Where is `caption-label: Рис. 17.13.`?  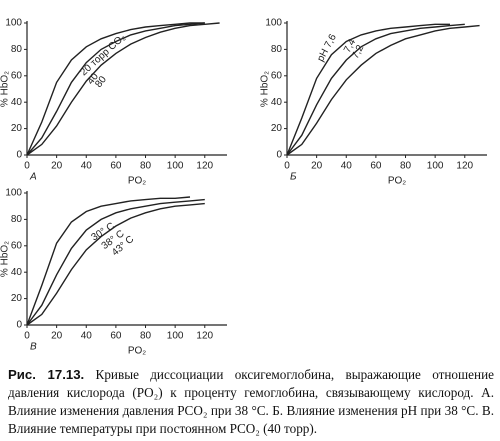
caption-label: Рис. 17.13. is located at coordinates (46, 374).